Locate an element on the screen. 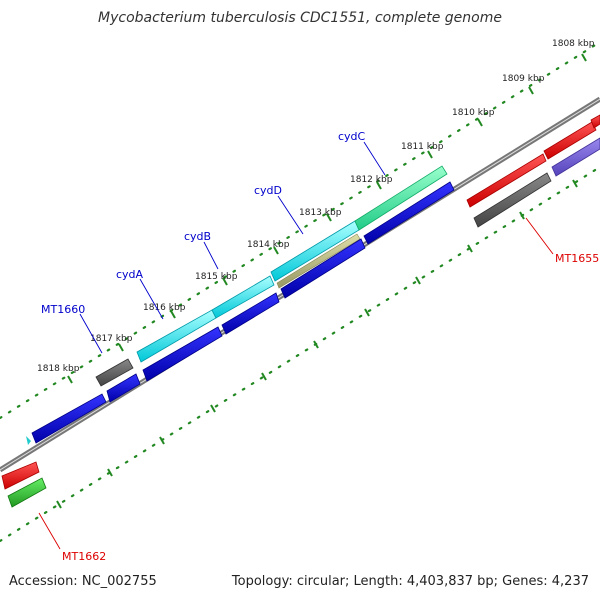 The height and width of the screenshot is (600, 600). scale-label: 1808 kbp is located at coordinates (573, 44).